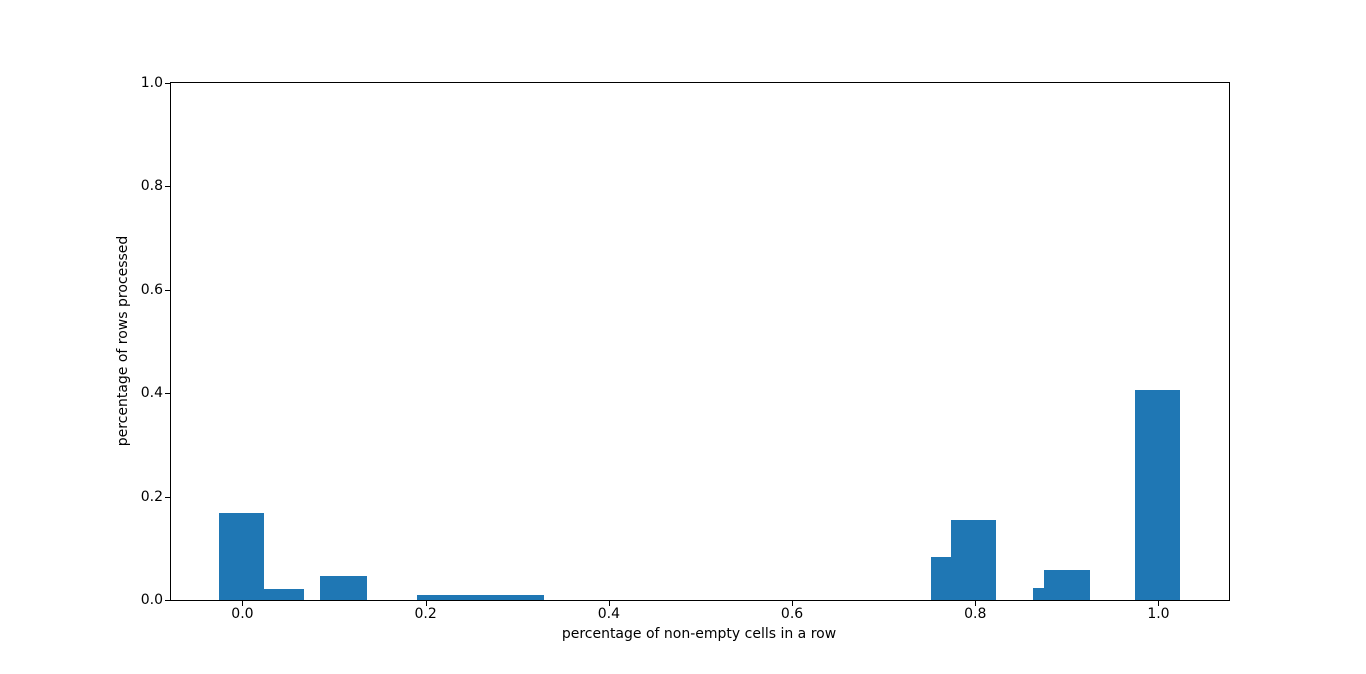  Describe the element at coordinates (151, 600) in the screenshot. I see `y-tick-label: 0.0` at that location.